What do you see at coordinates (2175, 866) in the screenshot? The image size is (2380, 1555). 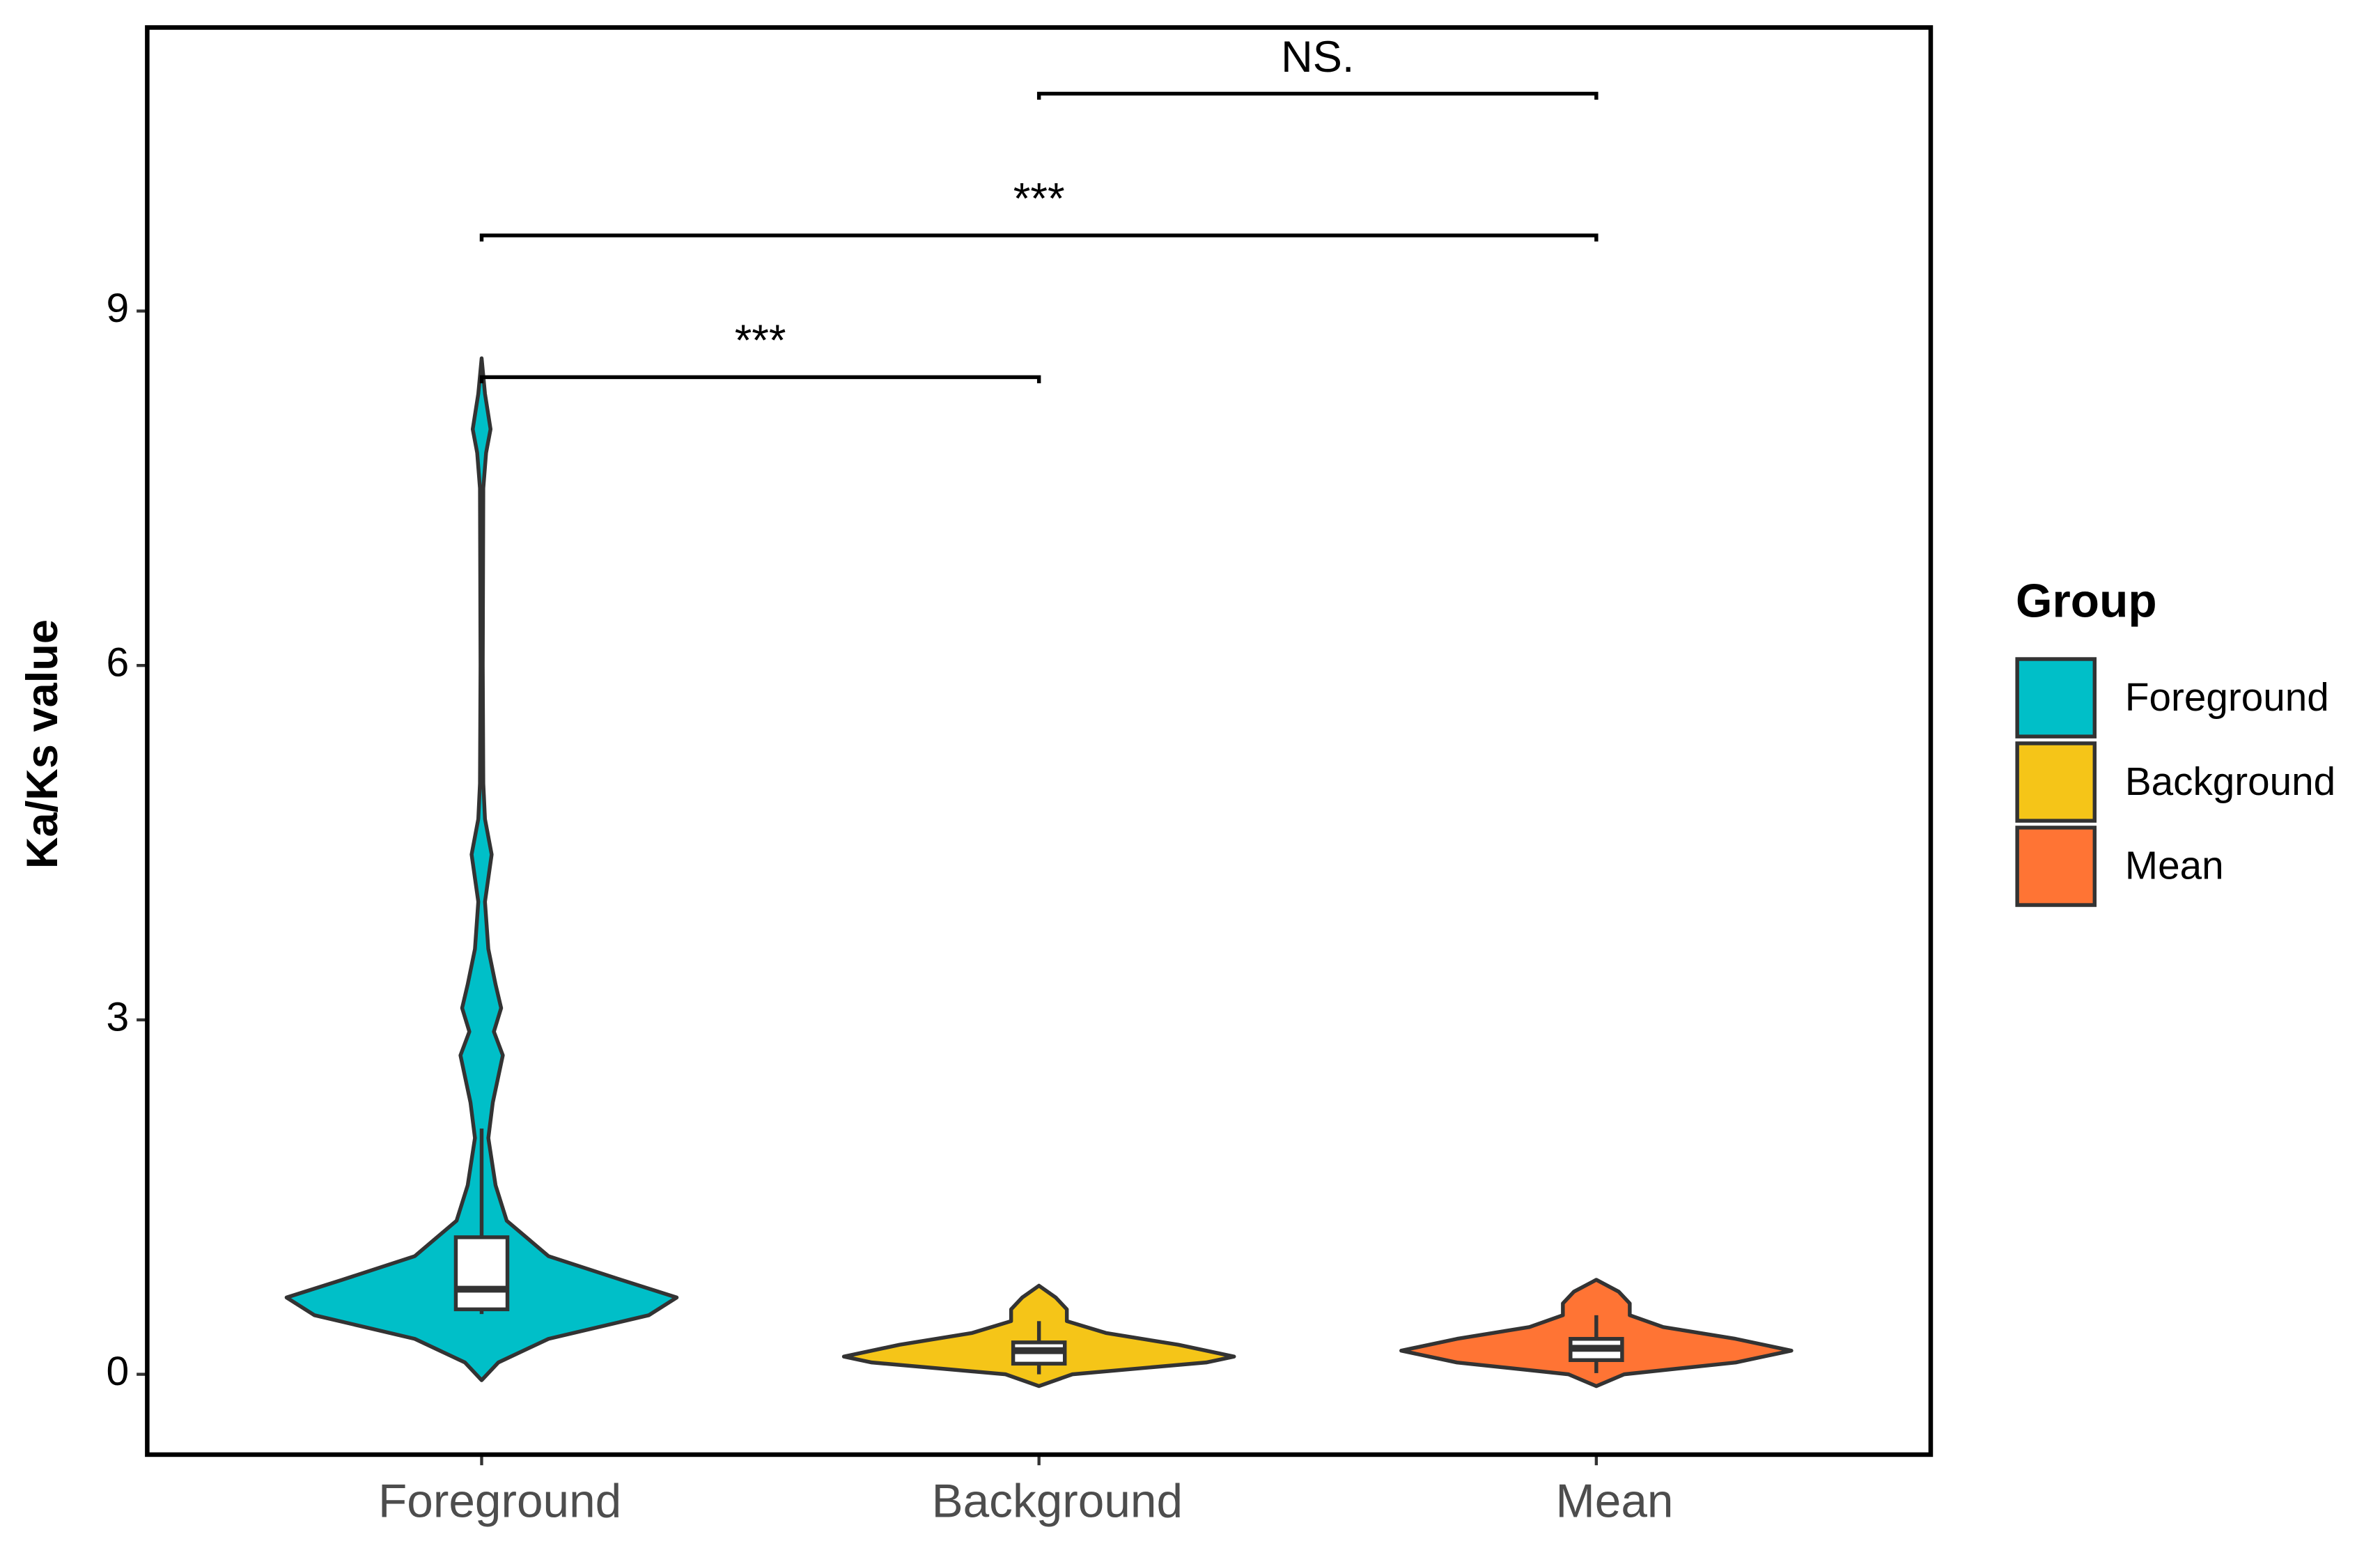 I see `legend-label: Mean` at bounding box center [2175, 866].